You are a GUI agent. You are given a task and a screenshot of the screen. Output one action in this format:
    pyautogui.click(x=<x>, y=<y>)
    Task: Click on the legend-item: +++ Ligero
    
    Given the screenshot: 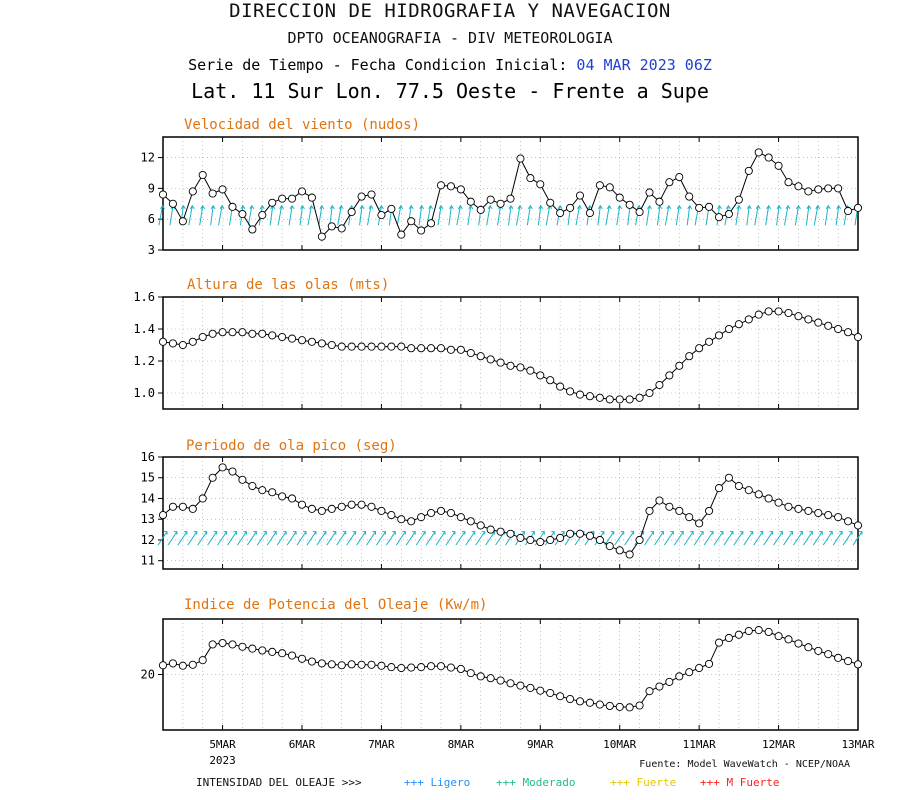 What is the action you would take?
    pyautogui.click(x=437, y=782)
    